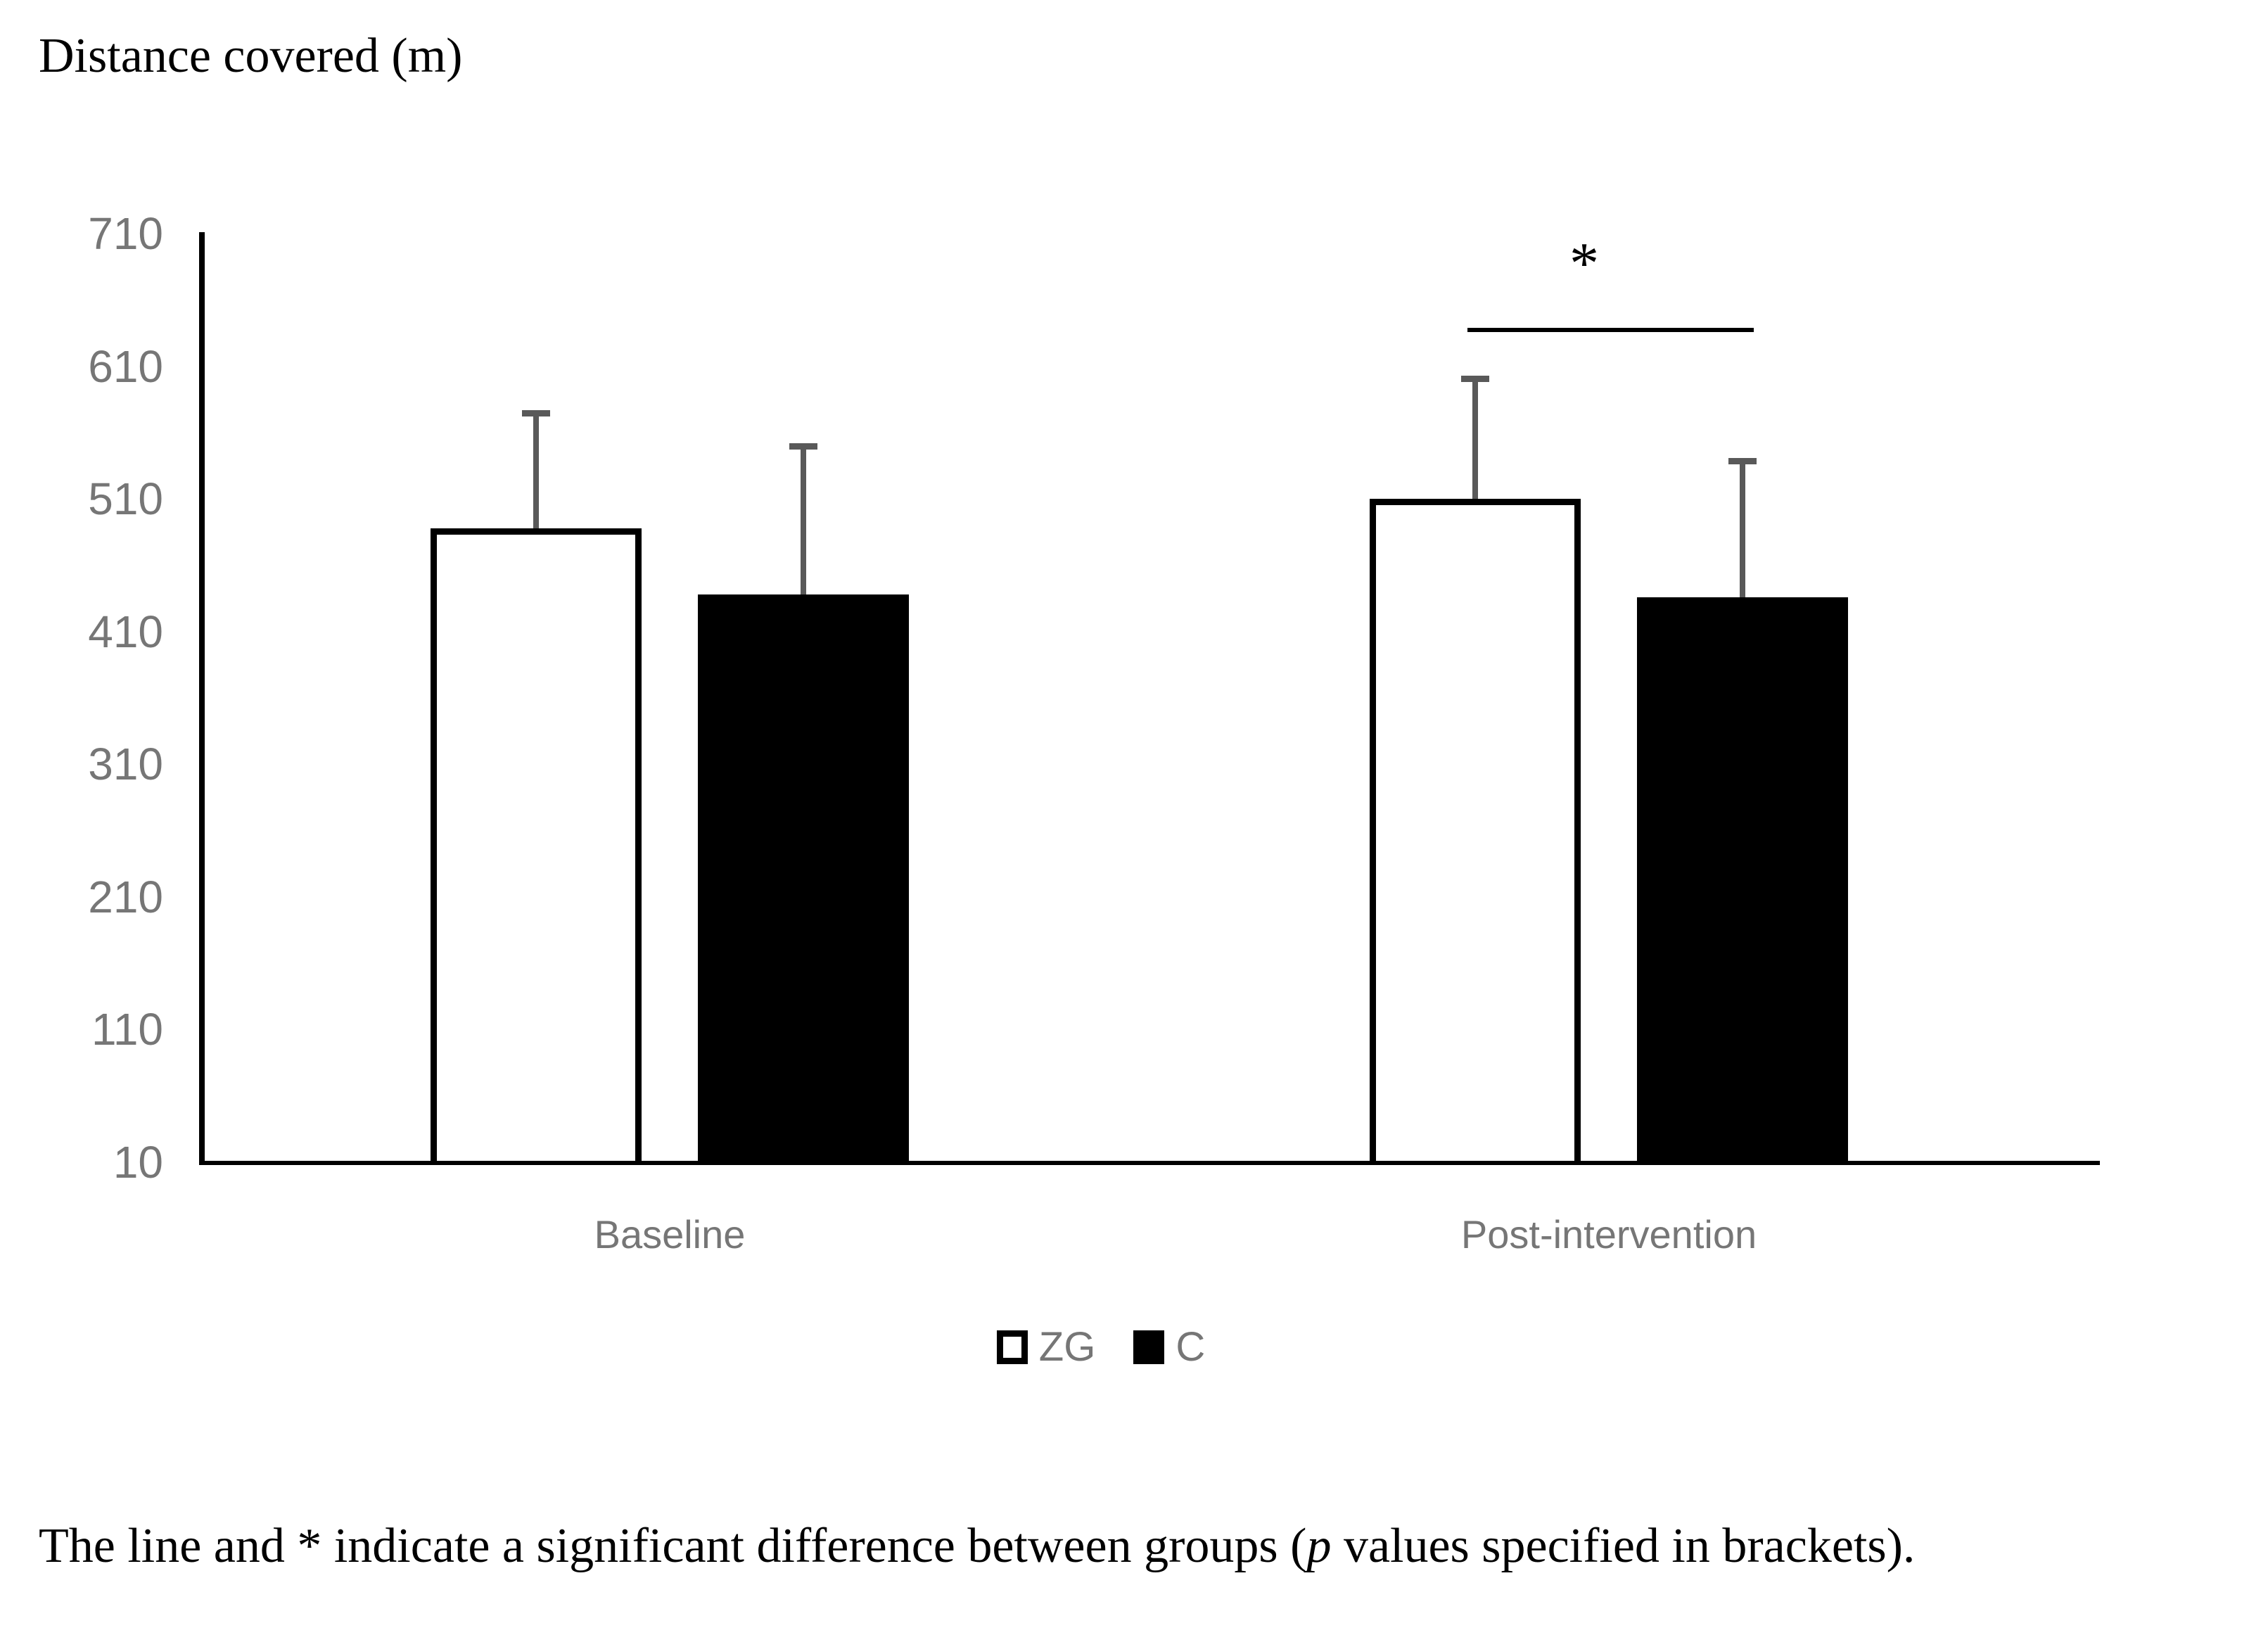 The height and width of the screenshot is (1635, 2268). Describe the element at coordinates (1191, 1347) in the screenshot. I see `legend-label-c: C` at that location.